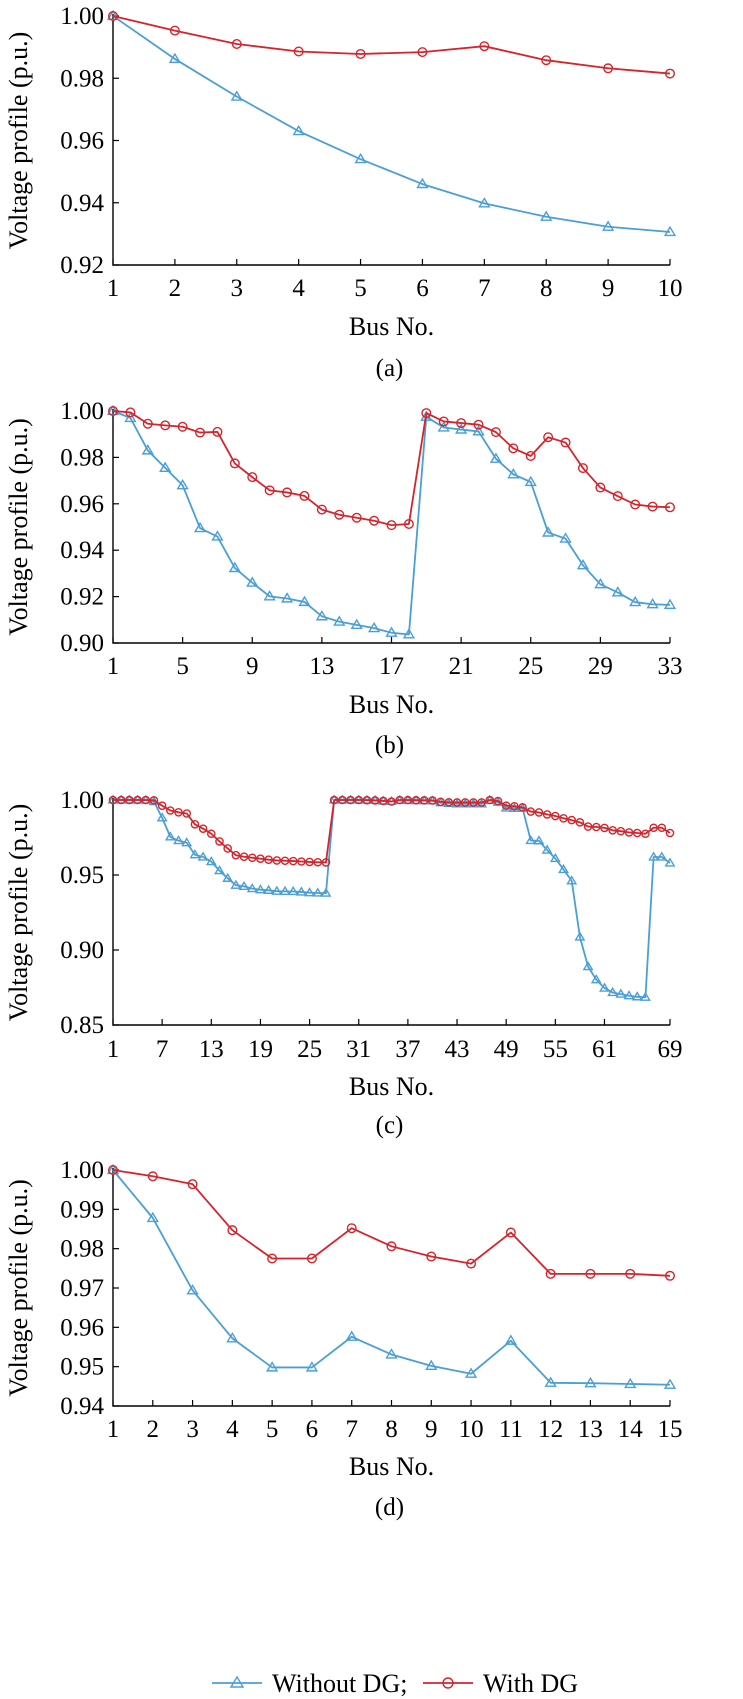  I want to click on x-tick-label: 5, so click(182, 666).